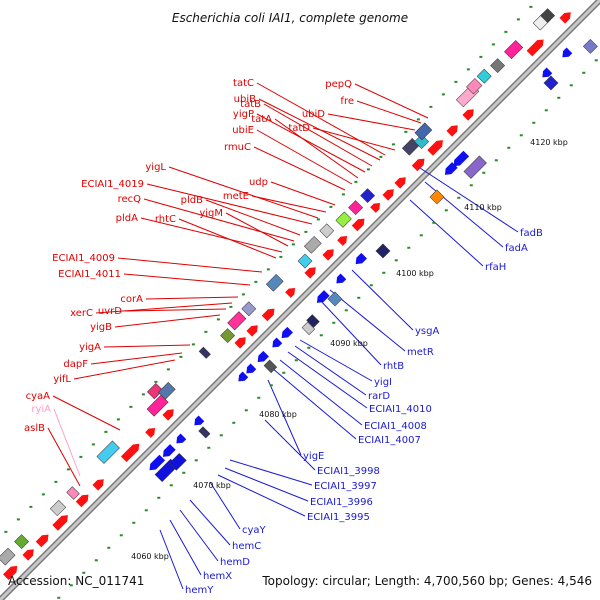  Describe the element at coordinates (38, 396) in the screenshot. I see `gene-label-cyaA: cyaA` at that location.